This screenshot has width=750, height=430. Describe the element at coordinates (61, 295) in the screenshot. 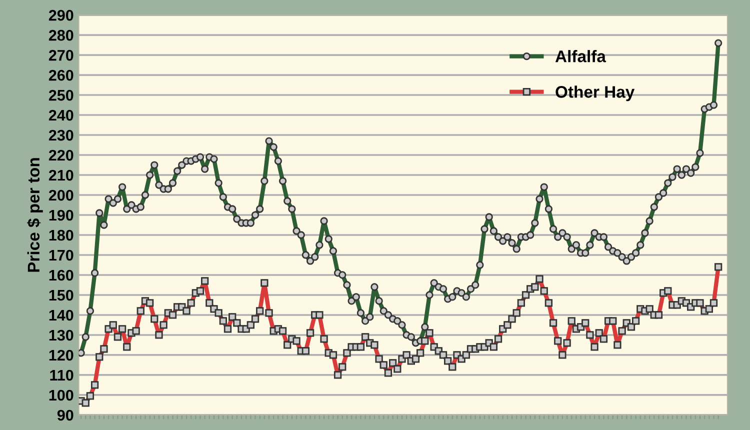

I see `y-tick-label: 150` at that location.